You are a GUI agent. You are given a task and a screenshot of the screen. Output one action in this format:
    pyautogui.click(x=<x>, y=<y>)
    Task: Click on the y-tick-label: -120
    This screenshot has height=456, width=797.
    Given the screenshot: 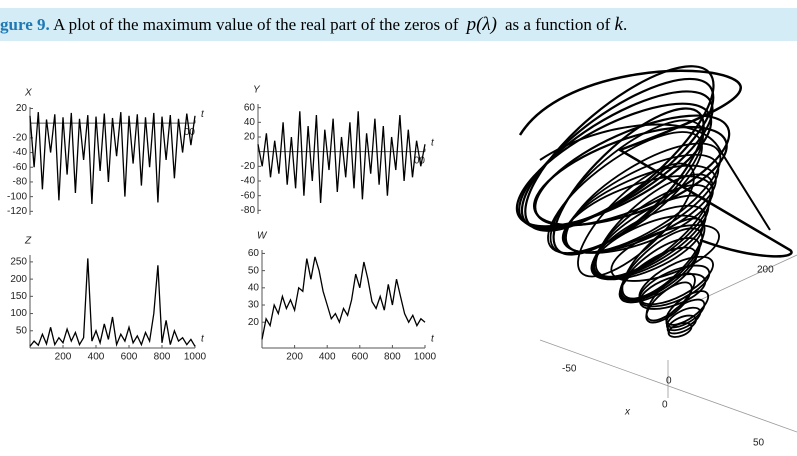 What is the action you would take?
    pyautogui.click(x=17, y=211)
    